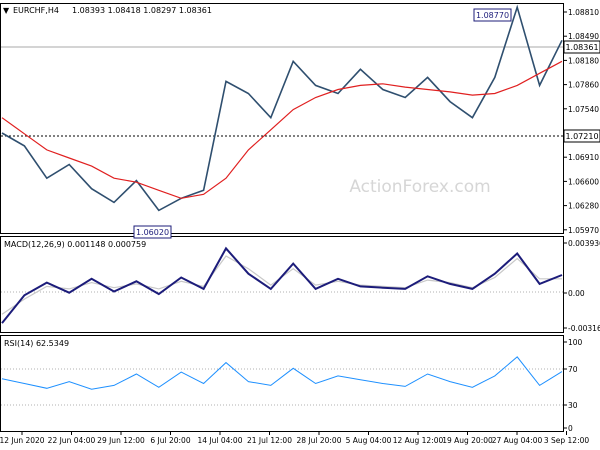  I want to click on time-tick-label: 27 Aug 04:00, so click(517, 440).